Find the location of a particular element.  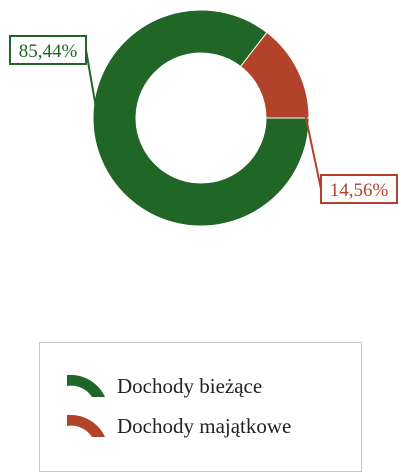

legend-label-dochody-majatkowe: Dochody majątkowe is located at coordinates (204, 425).